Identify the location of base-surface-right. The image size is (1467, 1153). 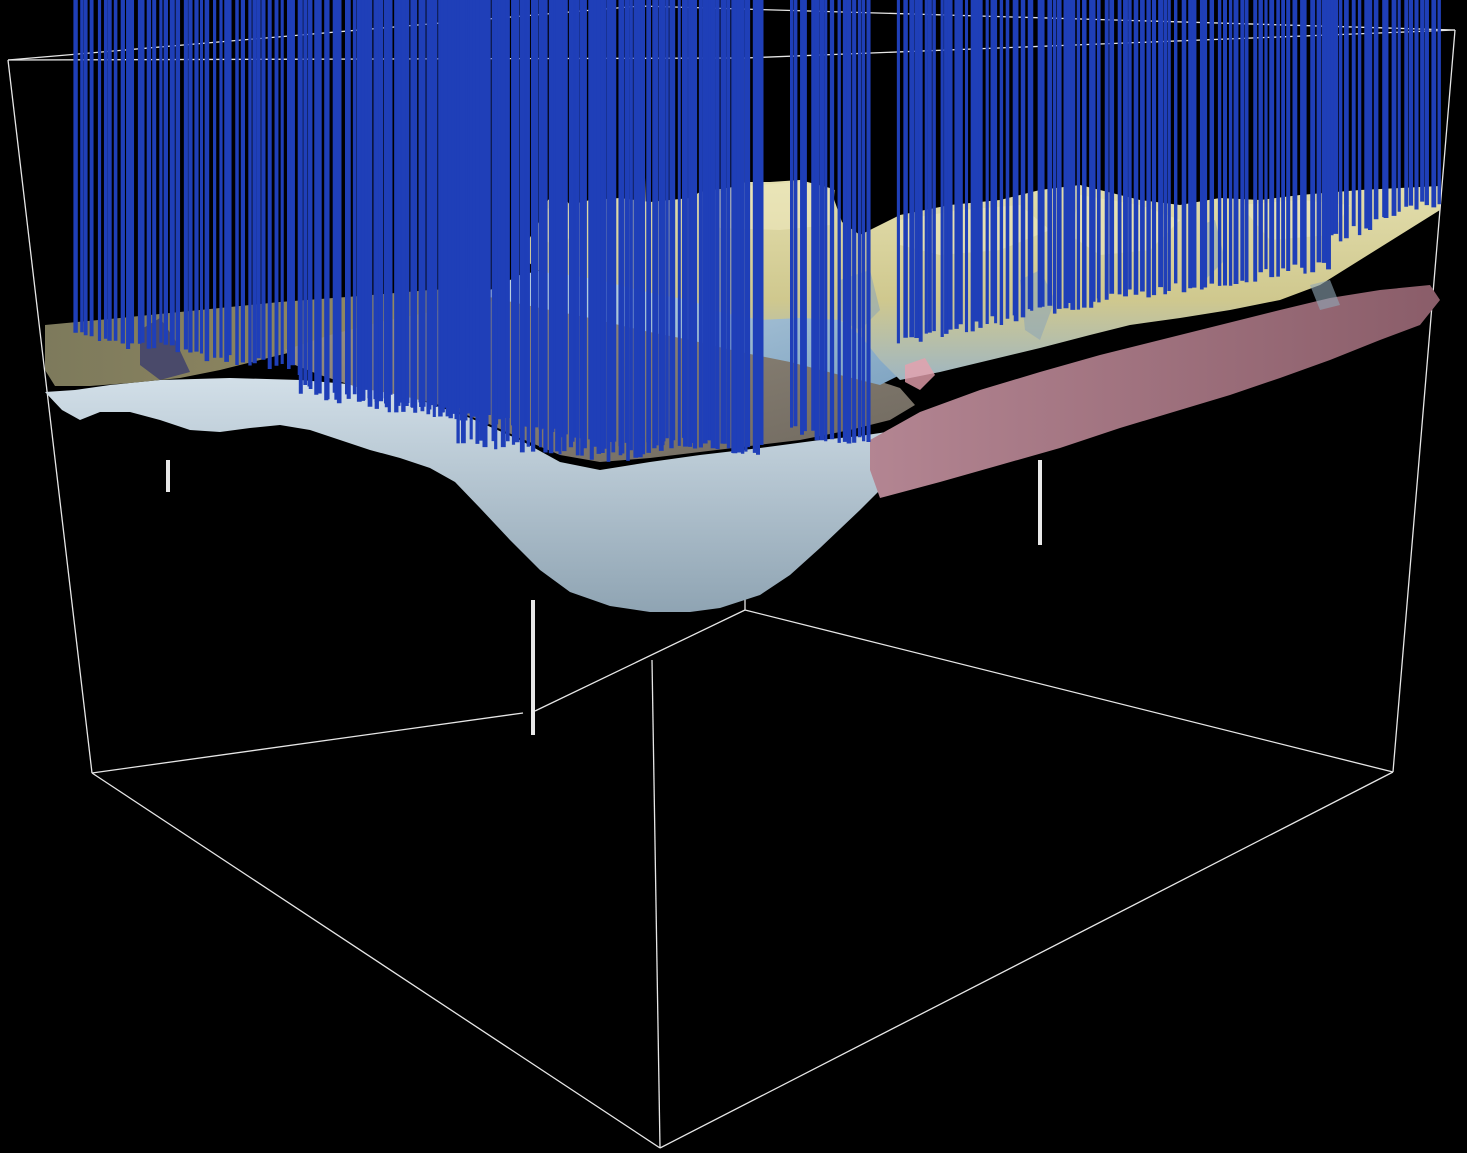
(1155, 391).